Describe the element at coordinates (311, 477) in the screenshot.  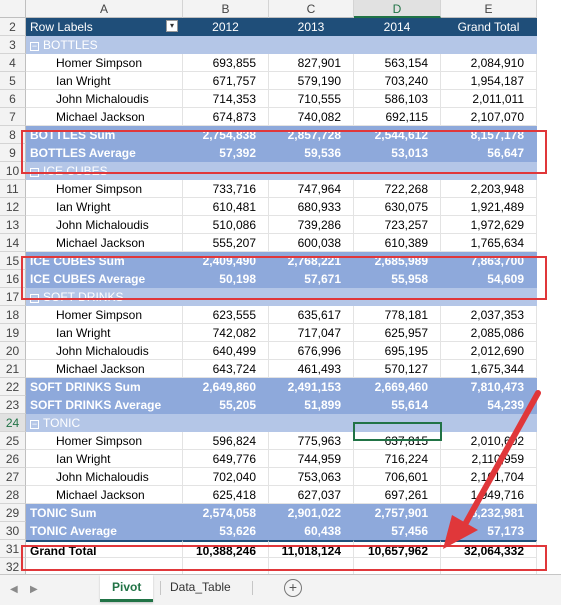
I see `item-value: 753,063` at that location.